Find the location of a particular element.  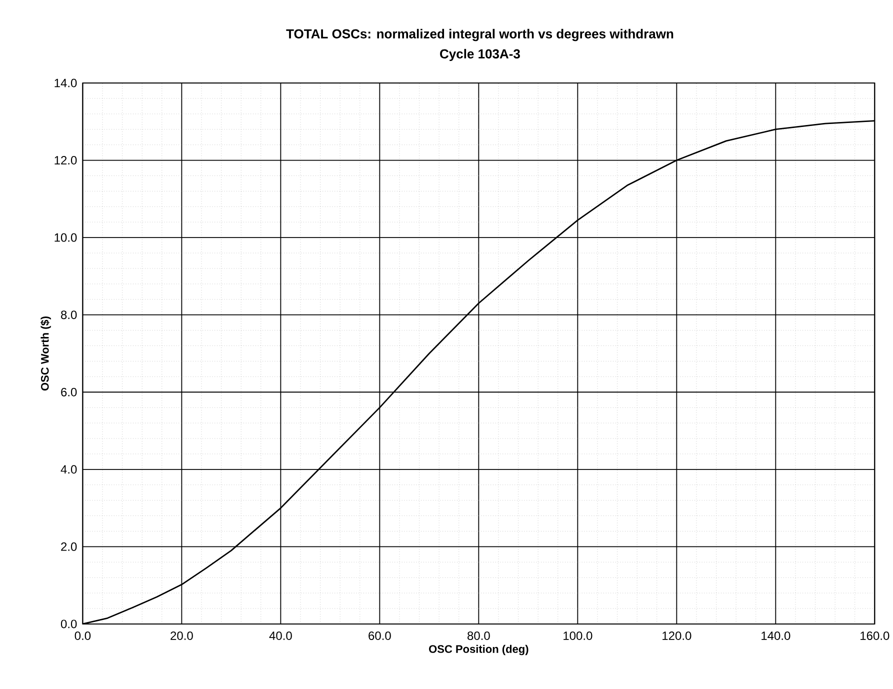

y-tick-label: 12.0 is located at coordinates (65, 160).